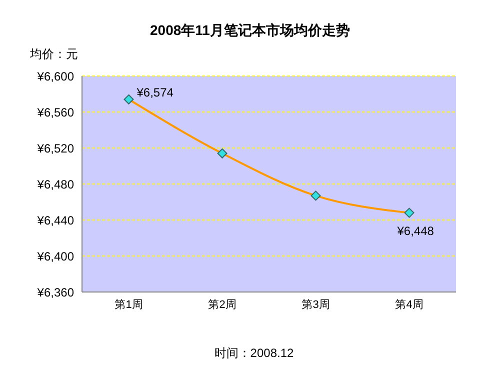 Image resolution: width=500 pixels, height=375 pixels. What do you see at coordinates (55, 256) in the screenshot?
I see `y-tick-label: ¥6,400` at bounding box center [55, 256].